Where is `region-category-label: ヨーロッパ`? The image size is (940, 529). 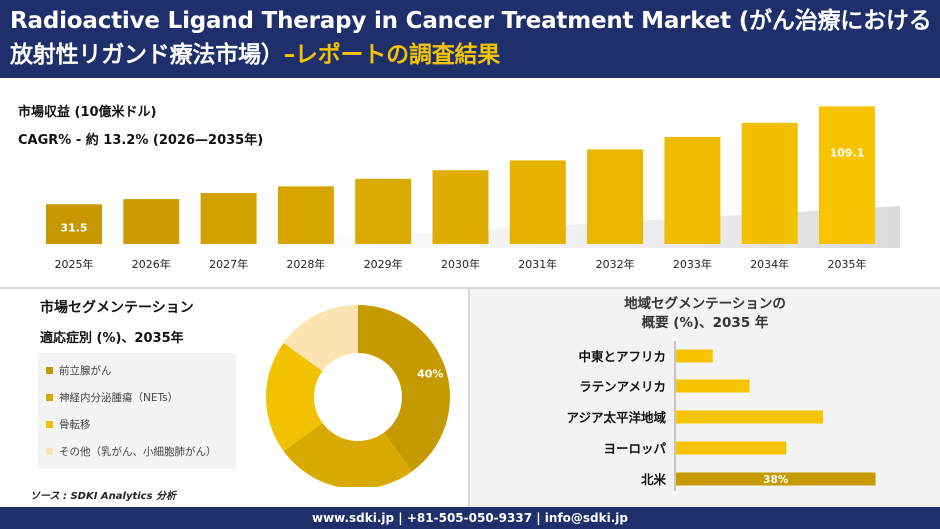
region-category-label: ヨーロッパ is located at coordinates (634, 448).